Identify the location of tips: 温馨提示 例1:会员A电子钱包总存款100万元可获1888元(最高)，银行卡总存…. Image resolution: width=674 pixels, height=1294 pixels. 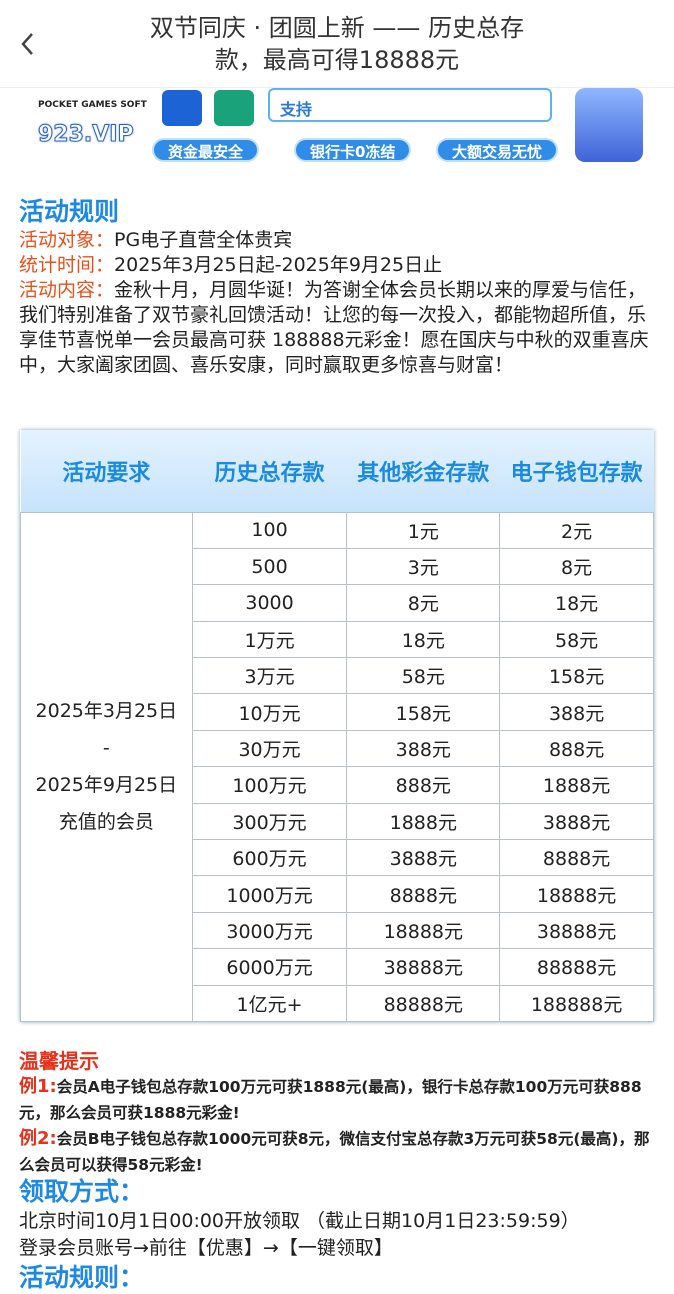
(339, 1113).